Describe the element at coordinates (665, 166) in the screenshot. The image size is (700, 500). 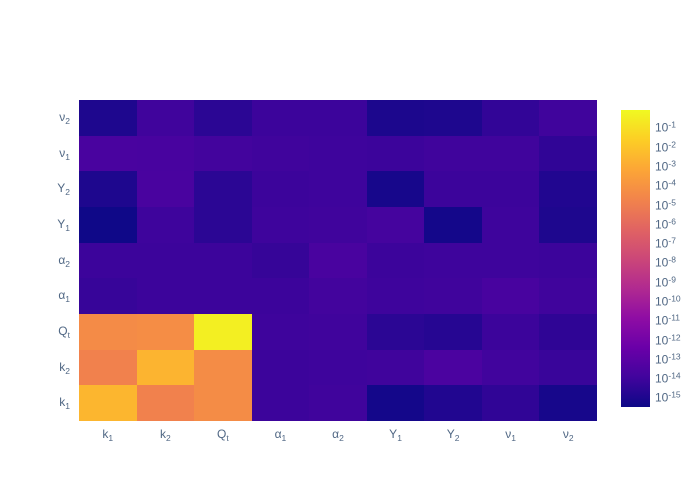
I see `colorbar-tick-label: 10⁻³` at that location.